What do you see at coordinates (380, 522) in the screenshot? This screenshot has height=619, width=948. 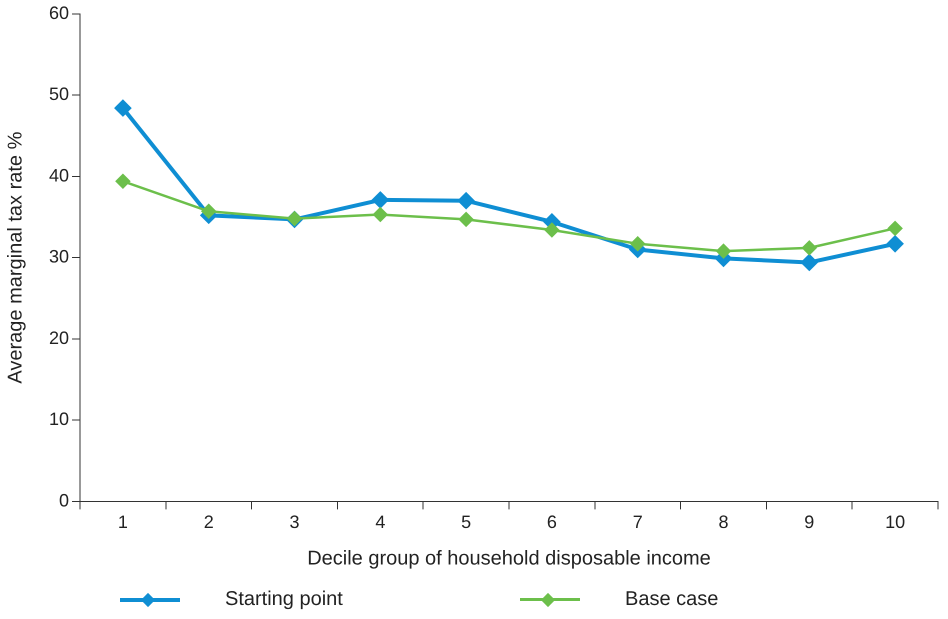 I see `x-tick-label: 4` at bounding box center [380, 522].